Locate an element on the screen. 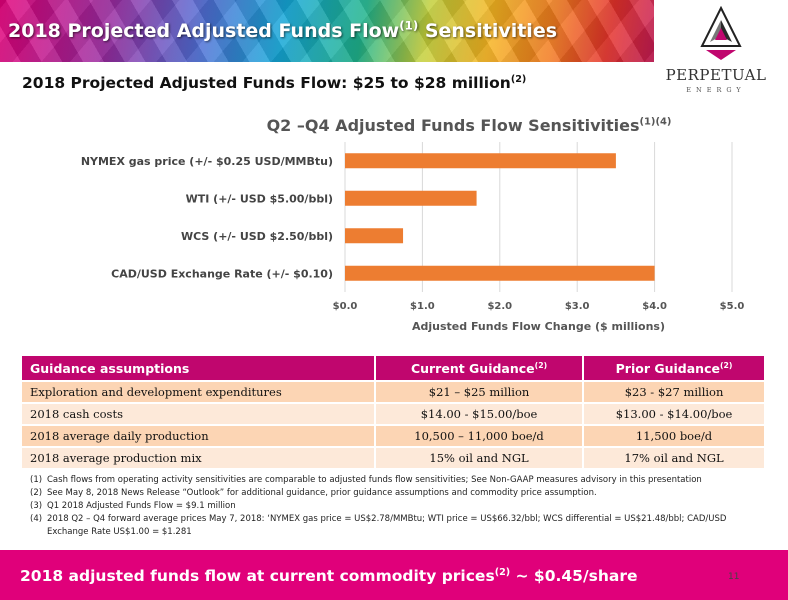 This screenshot has width=788, height=600. x-axis-title: Adjusted Funds Flow Change ($ millions) is located at coordinates (538, 326).